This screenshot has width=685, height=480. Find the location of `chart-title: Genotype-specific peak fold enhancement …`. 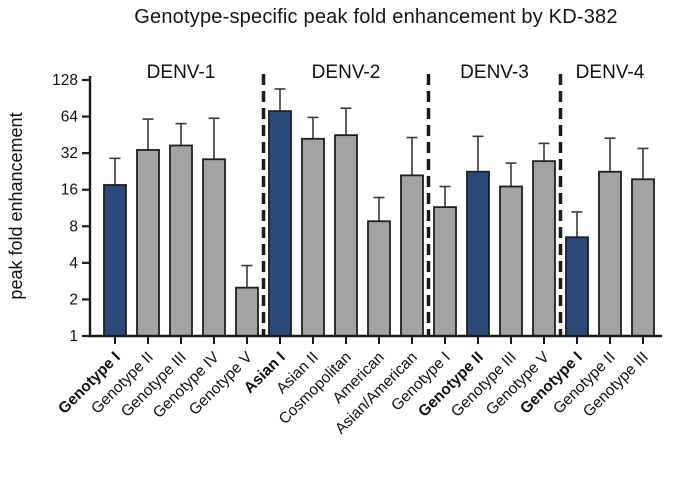

chart-title: Genotype-specific peak fold enhancement … is located at coordinates (376, 17).